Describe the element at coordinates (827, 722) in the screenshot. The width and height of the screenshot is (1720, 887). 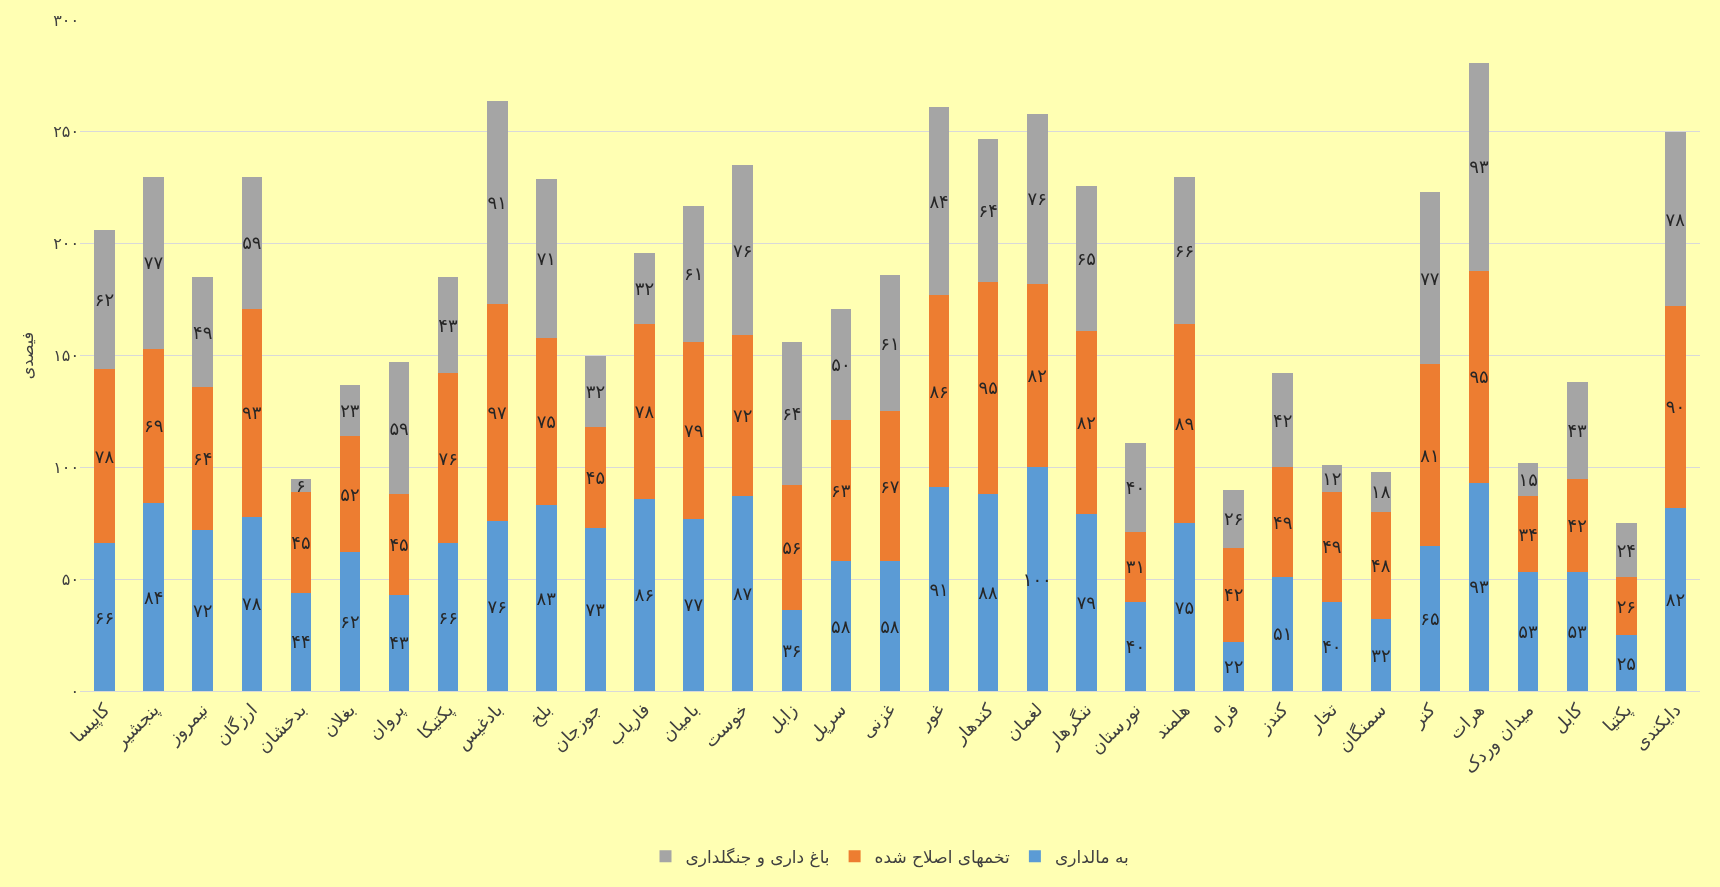
I see `x-tick-label: سرپل` at that location.